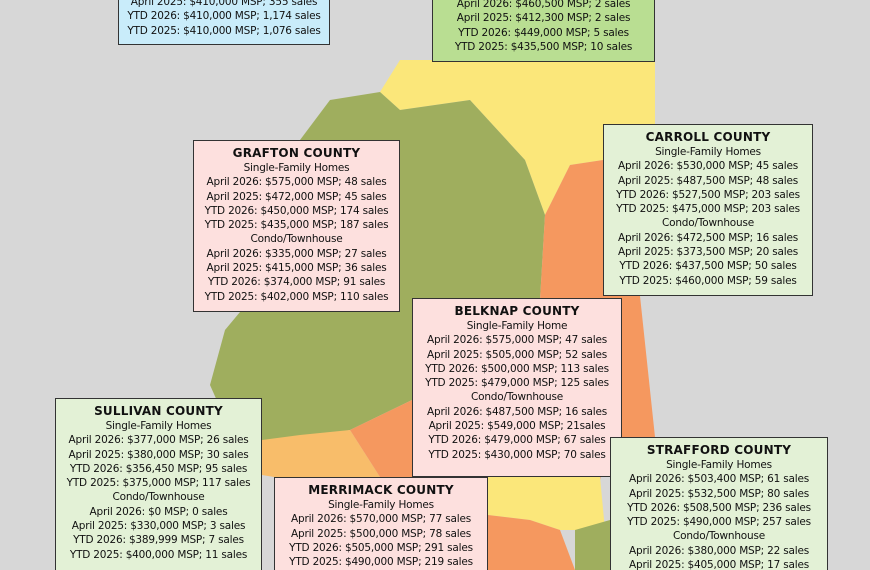 This screenshot has height=570, width=870. Describe the element at coordinates (719, 450) in the screenshot. I see `county-title: STRAFFORD COUNTY` at that location.